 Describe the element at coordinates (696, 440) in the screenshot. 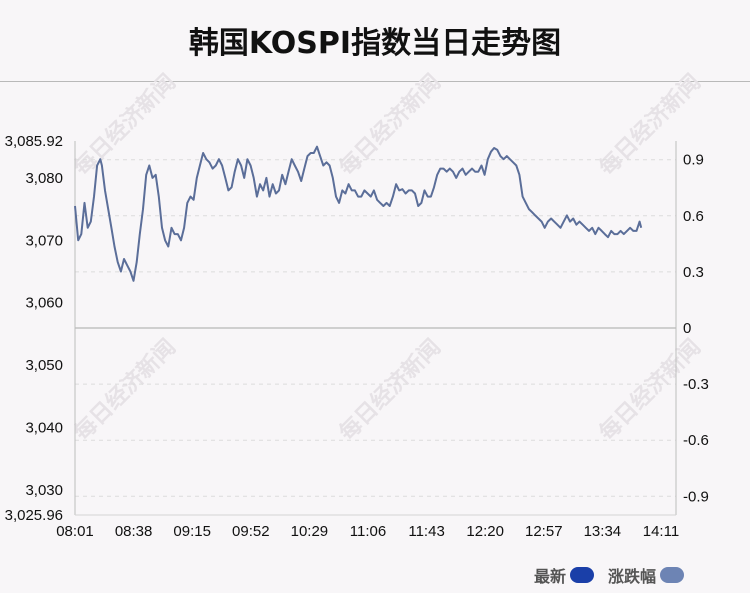

I see `y2-tick-label: -0.6` at that location.